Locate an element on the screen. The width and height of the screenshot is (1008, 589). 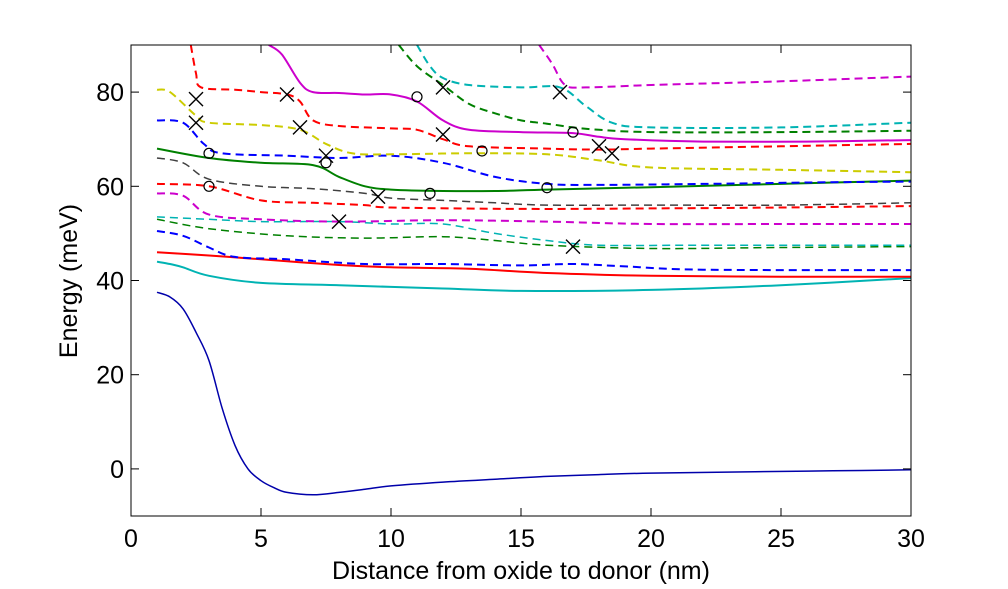
y-tick-label: 80 is located at coordinates (110, 93).